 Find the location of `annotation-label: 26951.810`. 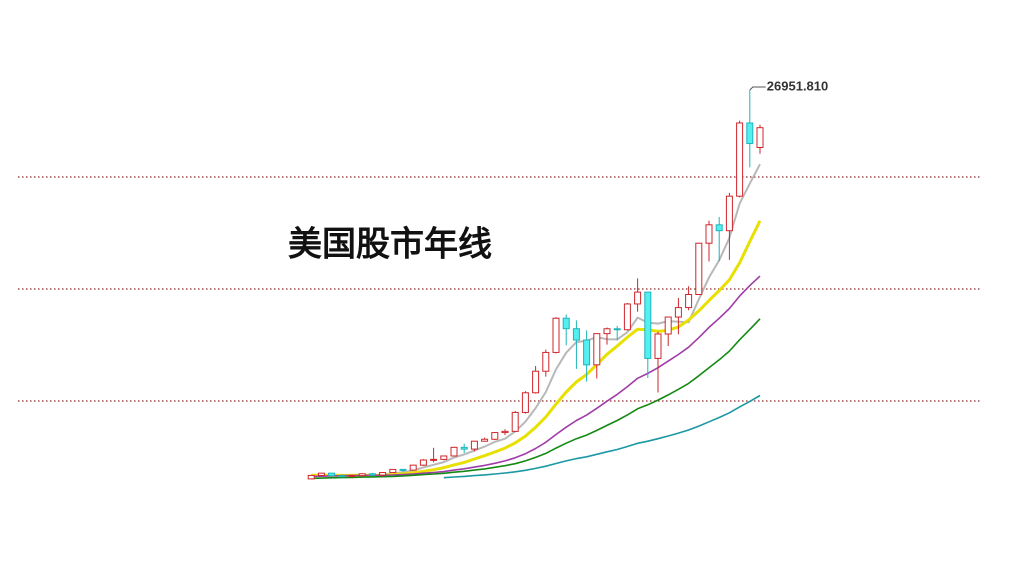

annotation-label: 26951.810 is located at coordinates (797, 85).